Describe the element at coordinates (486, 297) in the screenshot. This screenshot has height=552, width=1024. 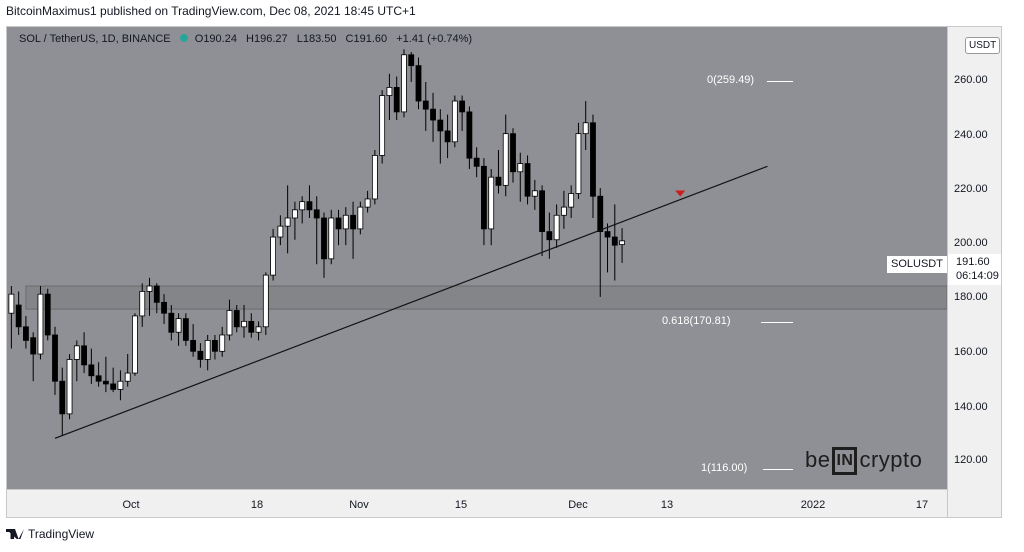
I see `support-zone` at that location.